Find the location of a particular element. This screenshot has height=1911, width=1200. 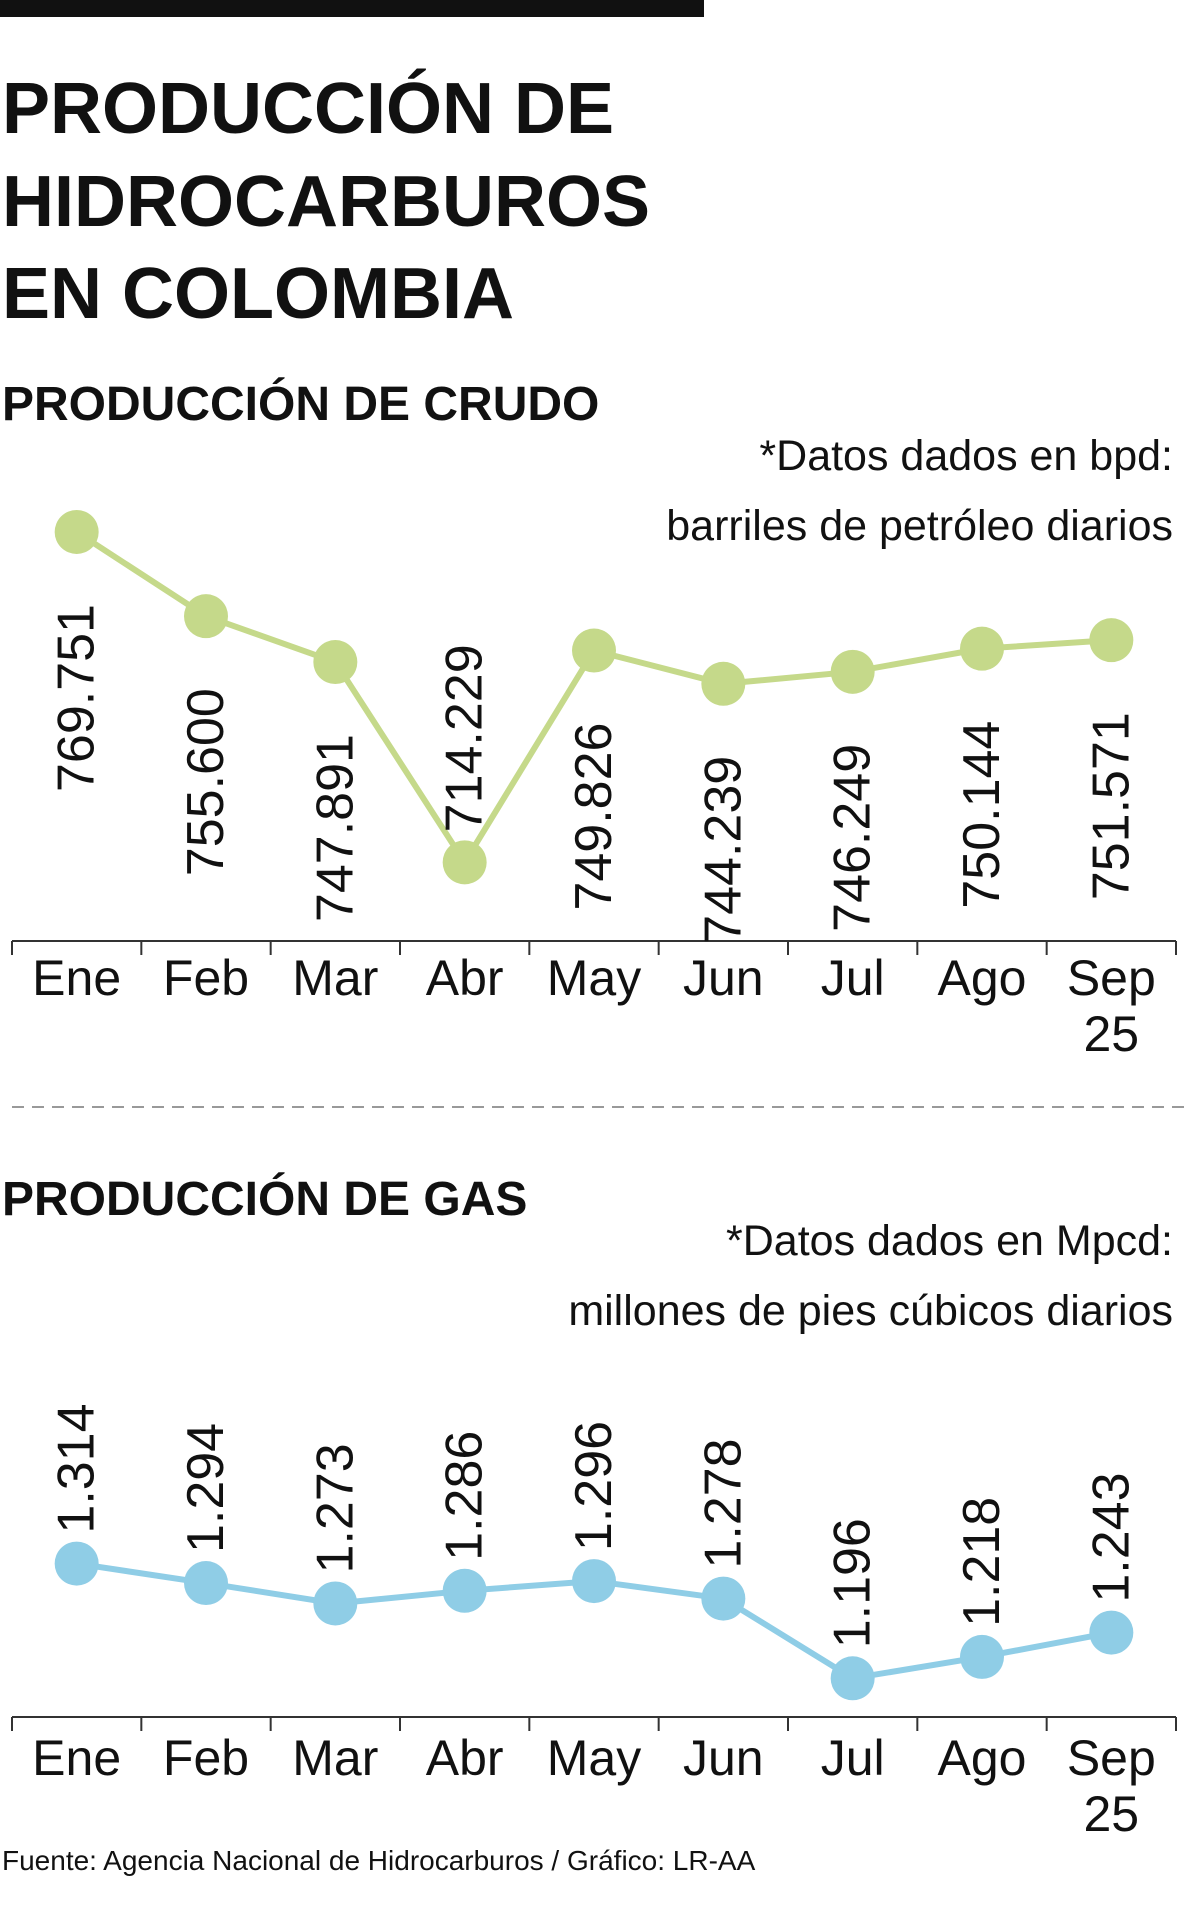

value-label: 769.751 is located at coordinates (77, 698).